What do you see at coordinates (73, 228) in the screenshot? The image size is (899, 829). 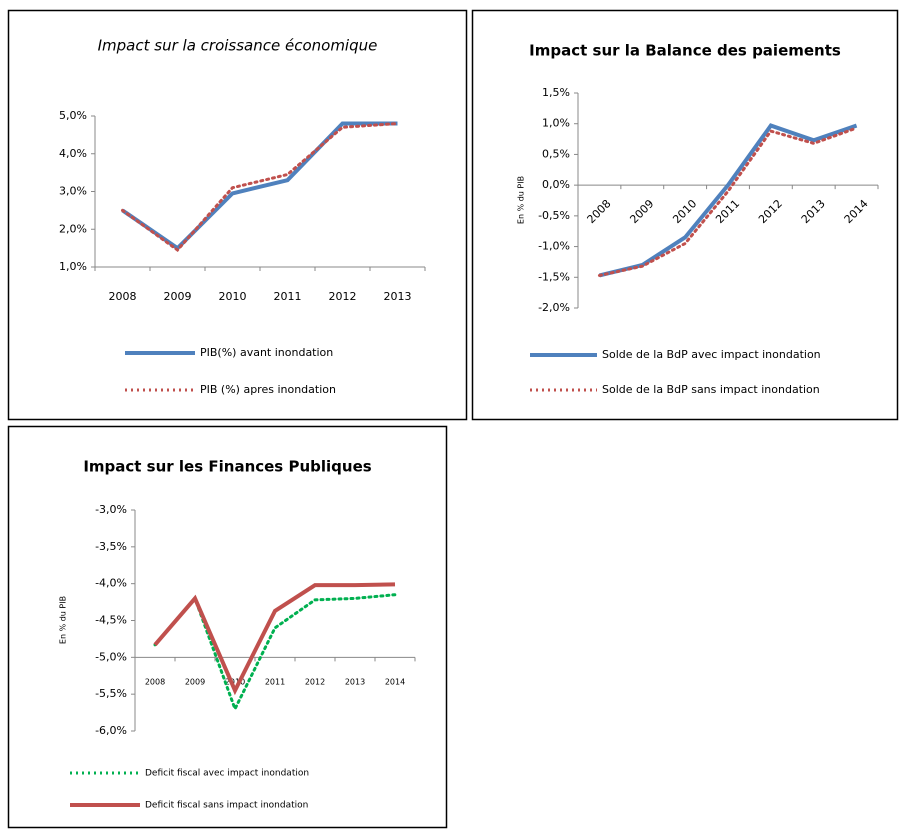 I see `y-tick-label: 2,0%` at bounding box center [73, 228].